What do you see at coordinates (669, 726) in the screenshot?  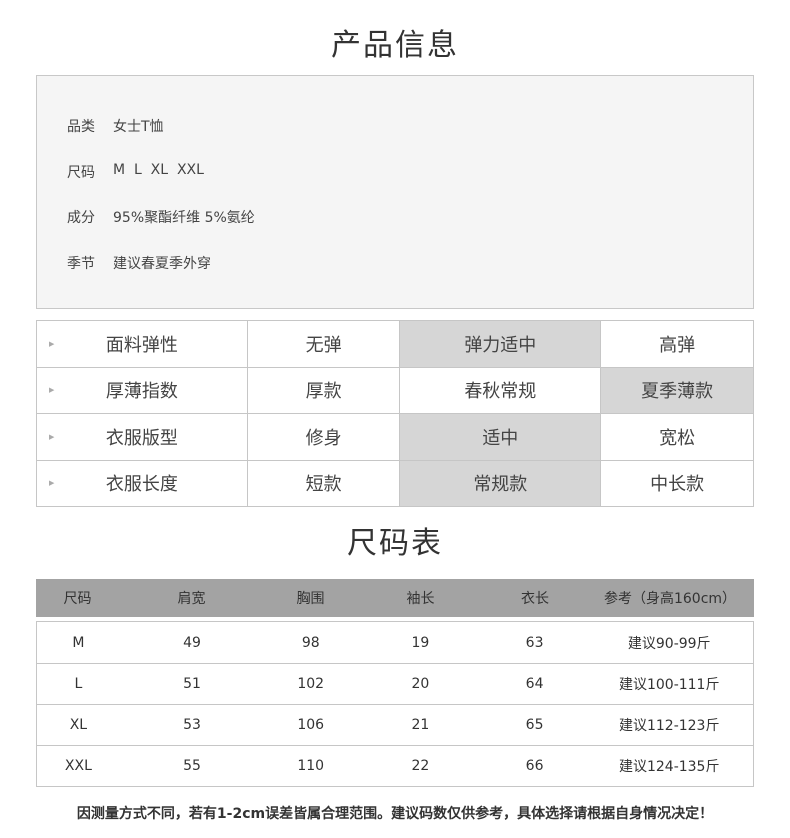 I see `size-chart-cell: 建议112-123斤` at bounding box center [669, 726].